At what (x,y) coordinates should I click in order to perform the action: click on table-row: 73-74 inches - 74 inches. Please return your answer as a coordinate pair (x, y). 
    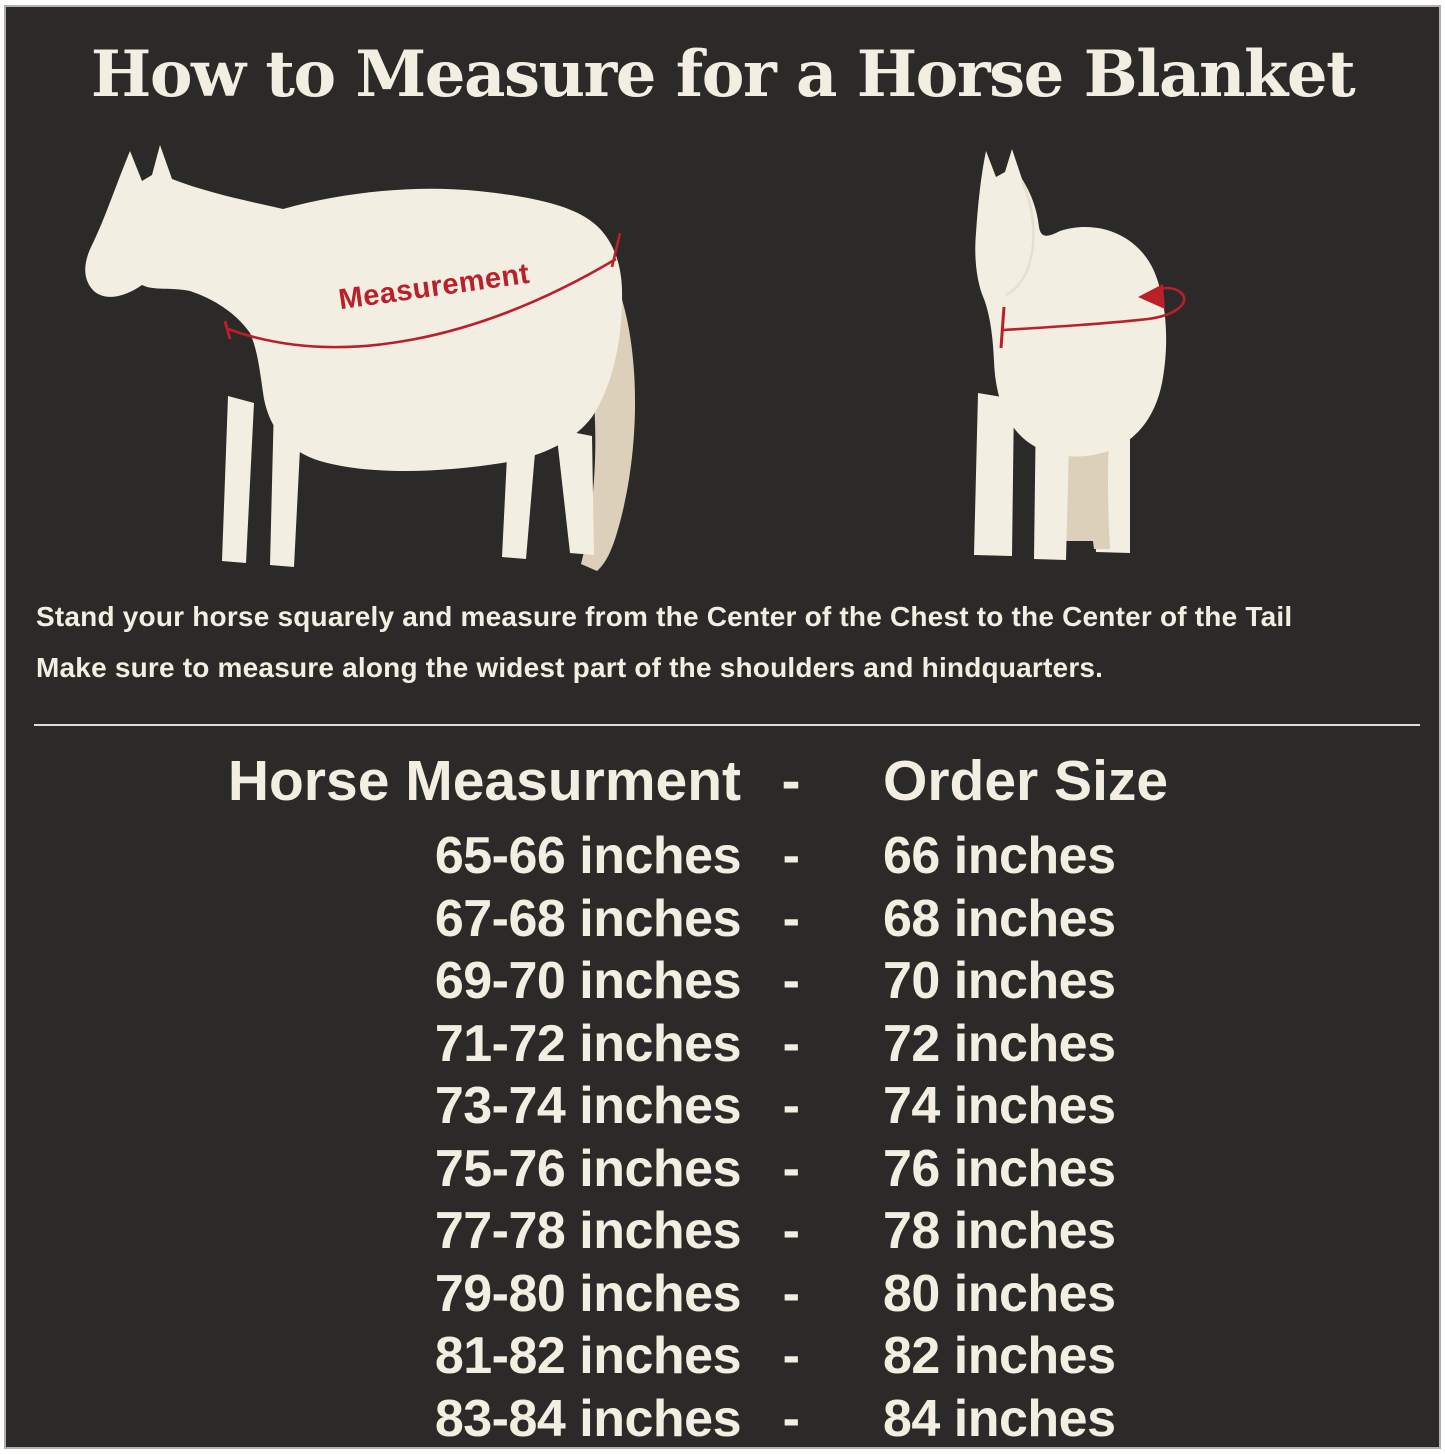
    Looking at the image, I should click on (722, 1106).